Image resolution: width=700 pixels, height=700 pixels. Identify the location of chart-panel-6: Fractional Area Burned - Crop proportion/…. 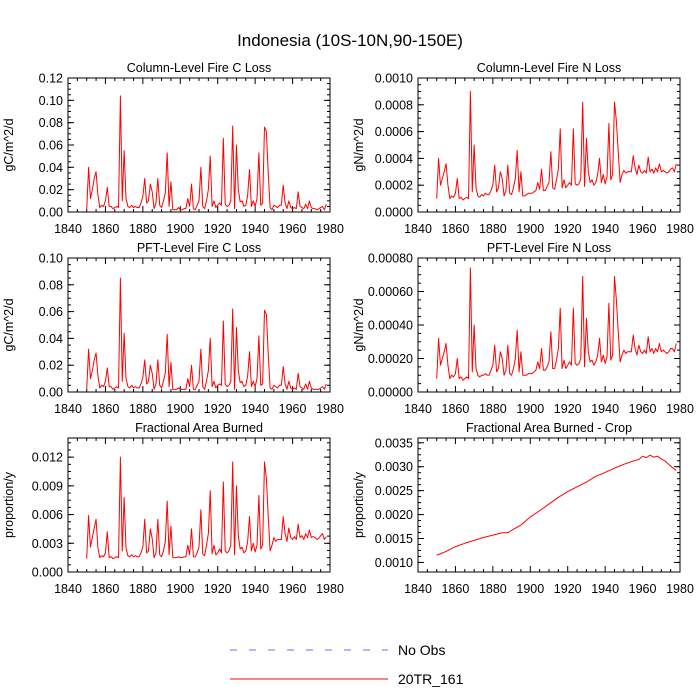
(523, 508).